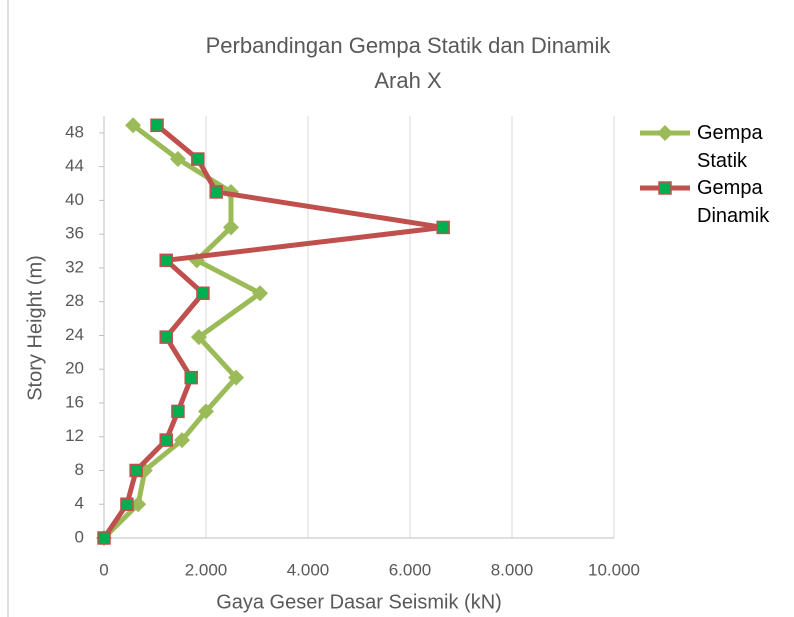 This screenshot has height=617, width=794. I want to click on legend-label: Gempa Statik, so click(730, 147).